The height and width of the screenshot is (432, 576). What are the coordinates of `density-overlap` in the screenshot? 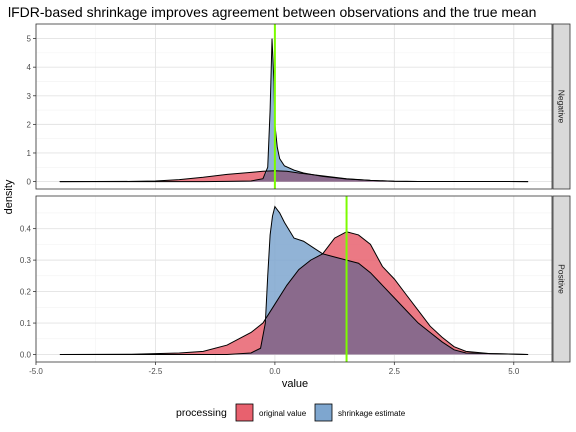 It's located at (294, 176).